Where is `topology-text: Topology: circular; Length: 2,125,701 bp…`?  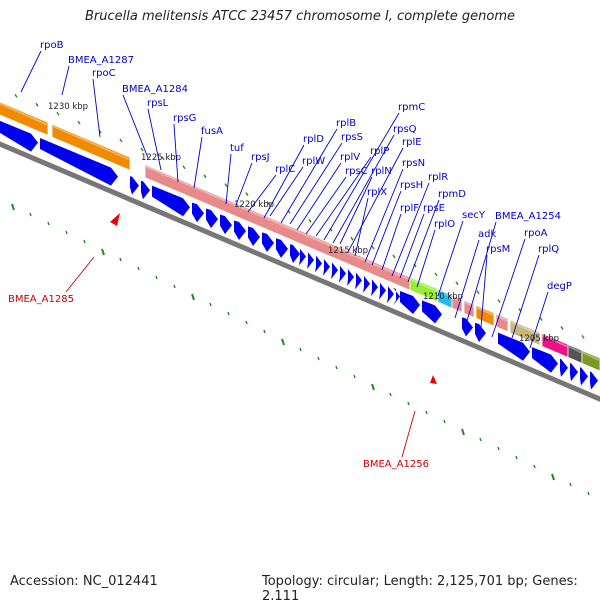
topology-text: Topology: circular; Length: 2,125,701 bp… is located at coordinates (420, 587).